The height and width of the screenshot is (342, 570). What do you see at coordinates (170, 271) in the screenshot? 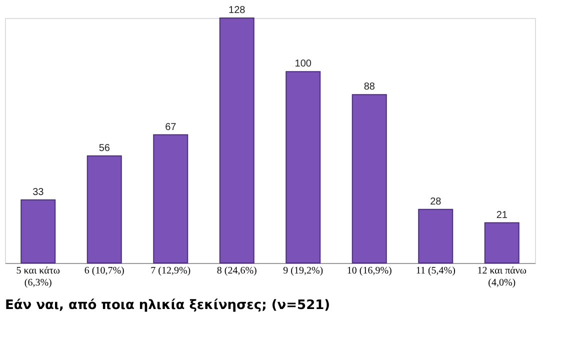
I see `x-tick-label: 7 (12,9%)` at bounding box center [170, 271].